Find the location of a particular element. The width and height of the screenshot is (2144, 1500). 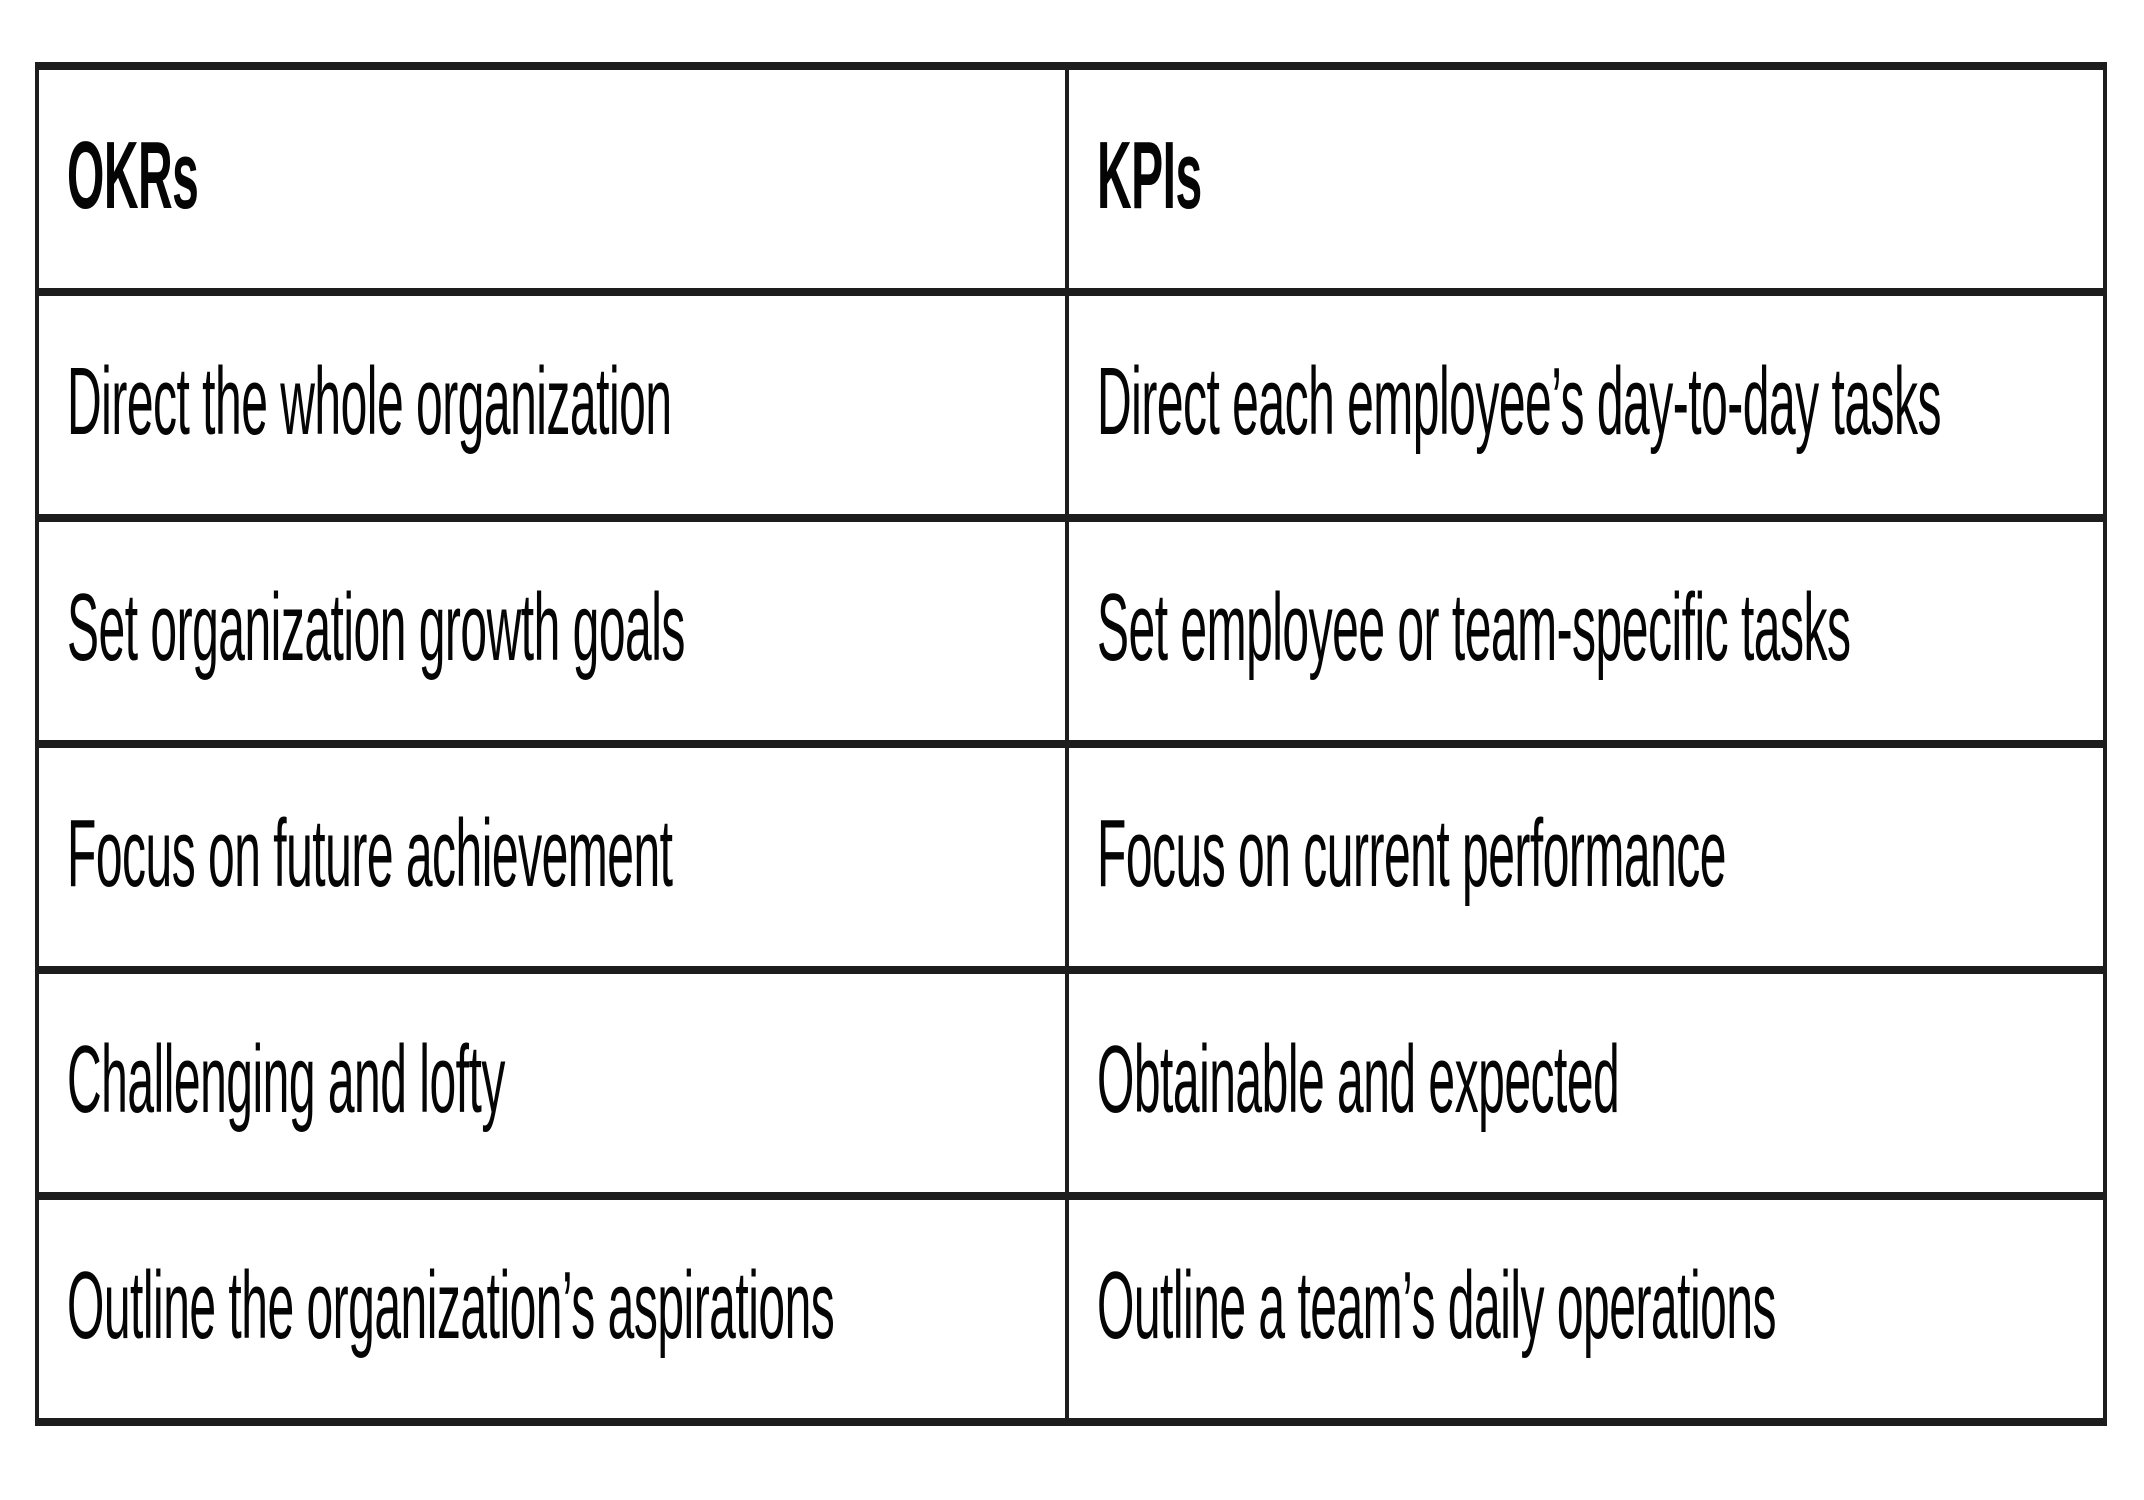

column-header-okrs: OKRs is located at coordinates (552, 179).